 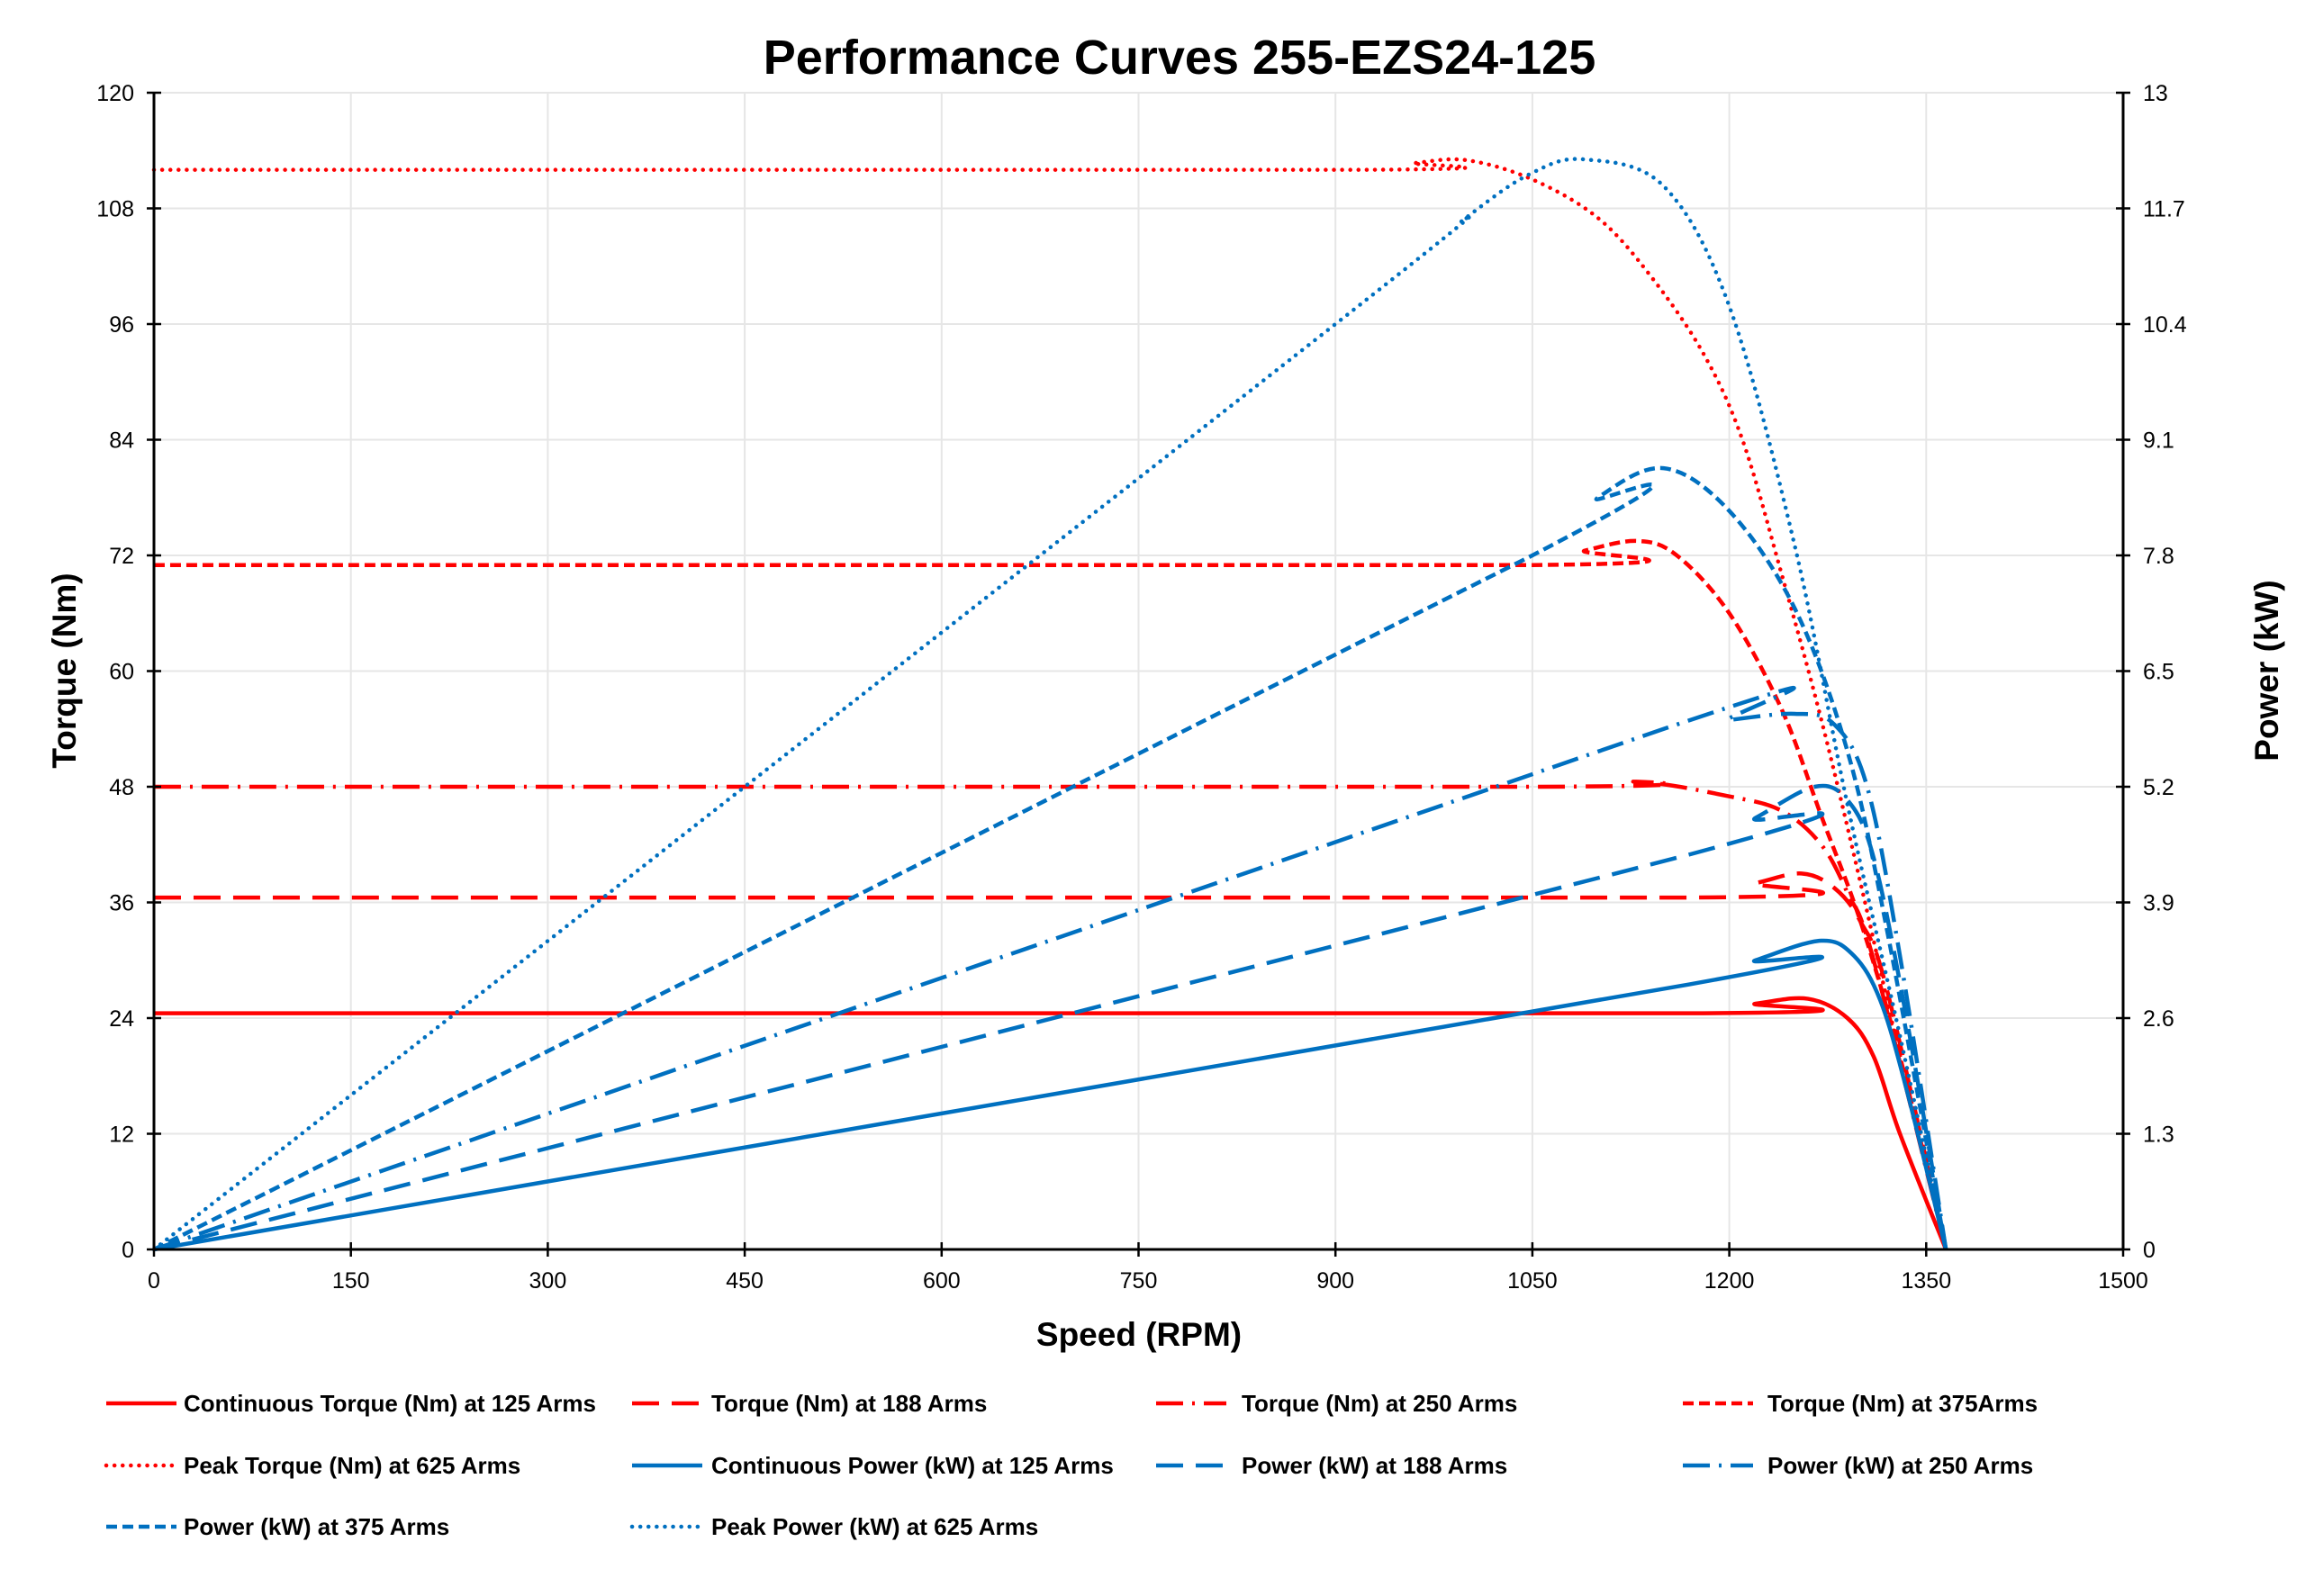 What do you see at coordinates (351, 1281) in the screenshot?
I see `x-tick-label: 150` at bounding box center [351, 1281].